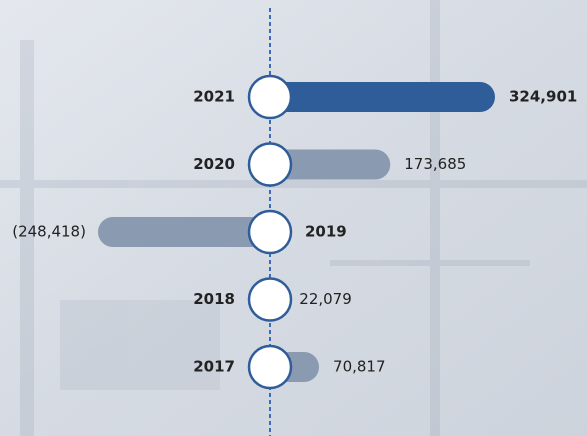  Describe the element at coordinates (326, 232) in the screenshot. I see `category-label: 2019` at that location.